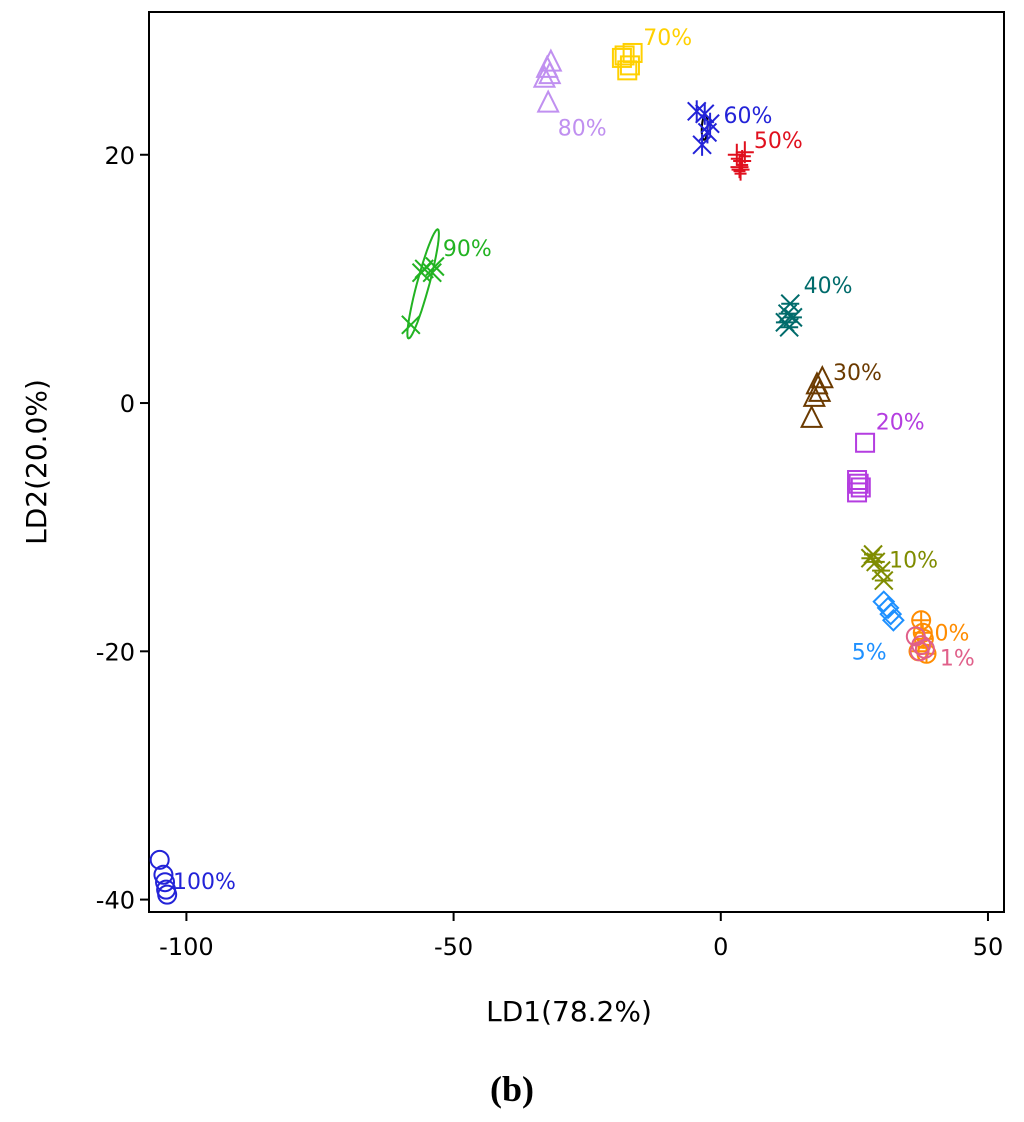  I want to click on x-tick-label: 0, so click(720, 947).